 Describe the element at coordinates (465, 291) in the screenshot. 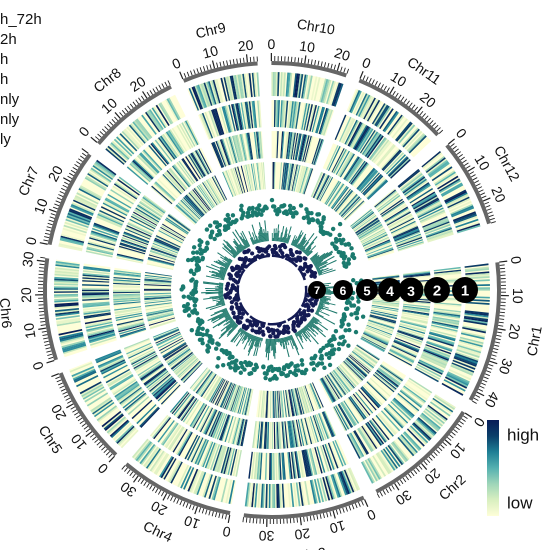

I see `track-badge-label: 1` at that location.